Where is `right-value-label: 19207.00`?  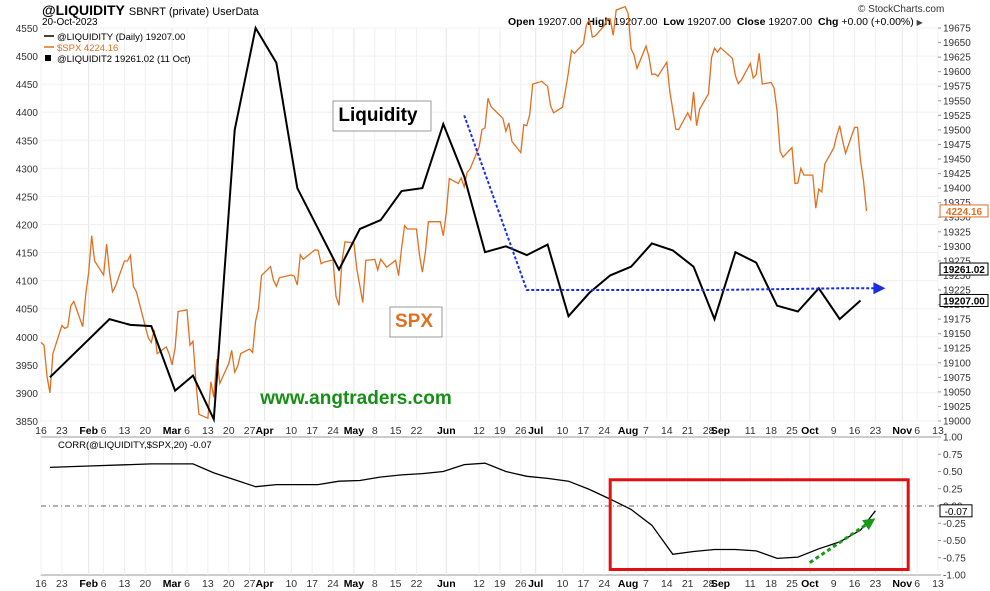 right-value-label: 19207.00 is located at coordinates (964, 301).